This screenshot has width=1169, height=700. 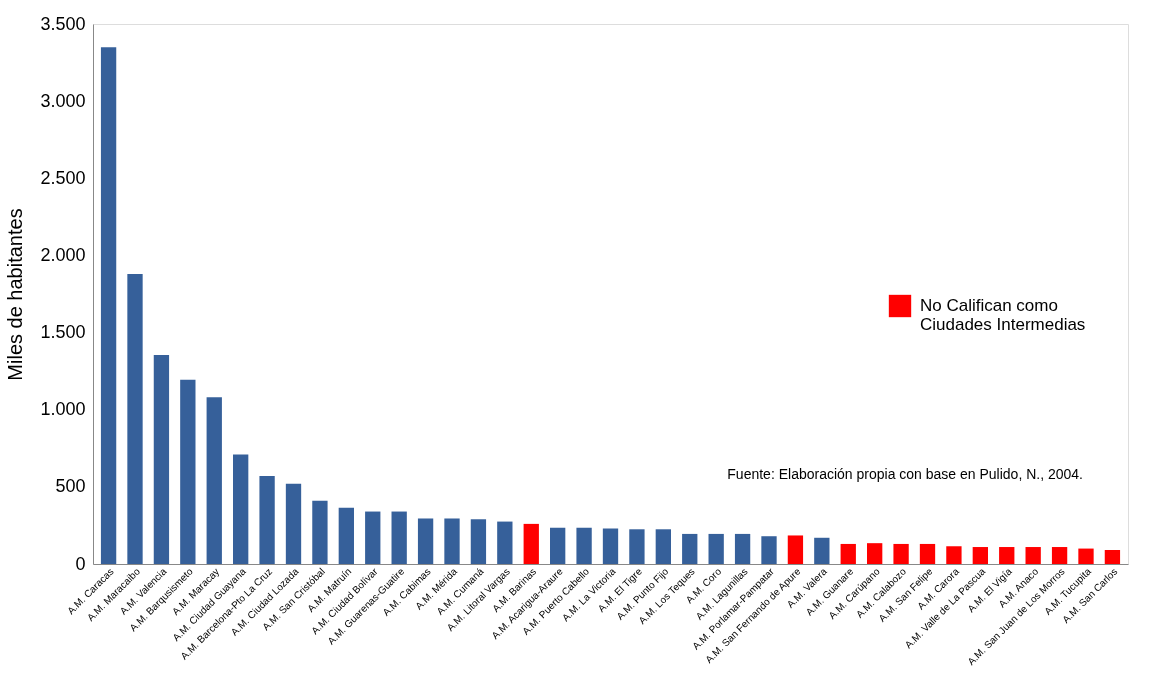 What do you see at coordinates (15, 294) in the screenshot?
I see `y-axis-title: Miles de habitantes` at bounding box center [15, 294].